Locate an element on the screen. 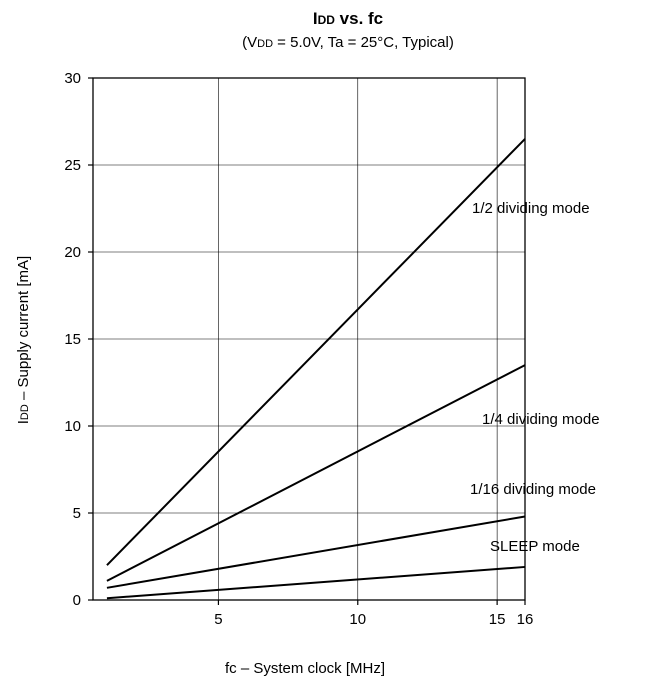  y-tick-label-0: 0 is located at coordinates (77, 600).